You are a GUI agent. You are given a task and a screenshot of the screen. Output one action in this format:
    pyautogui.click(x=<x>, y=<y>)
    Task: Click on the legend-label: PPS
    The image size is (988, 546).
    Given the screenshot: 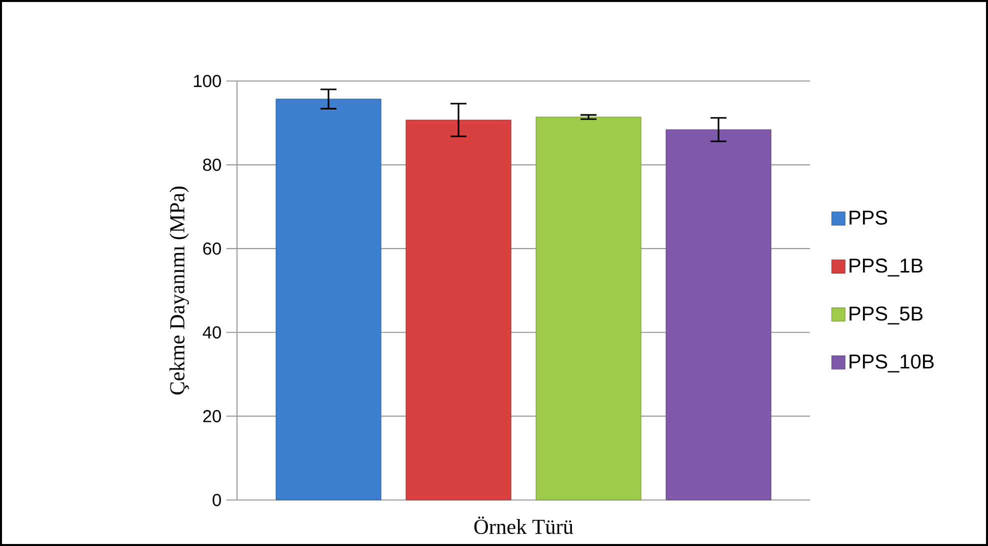 What is the action you would take?
    pyautogui.click(x=869, y=217)
    